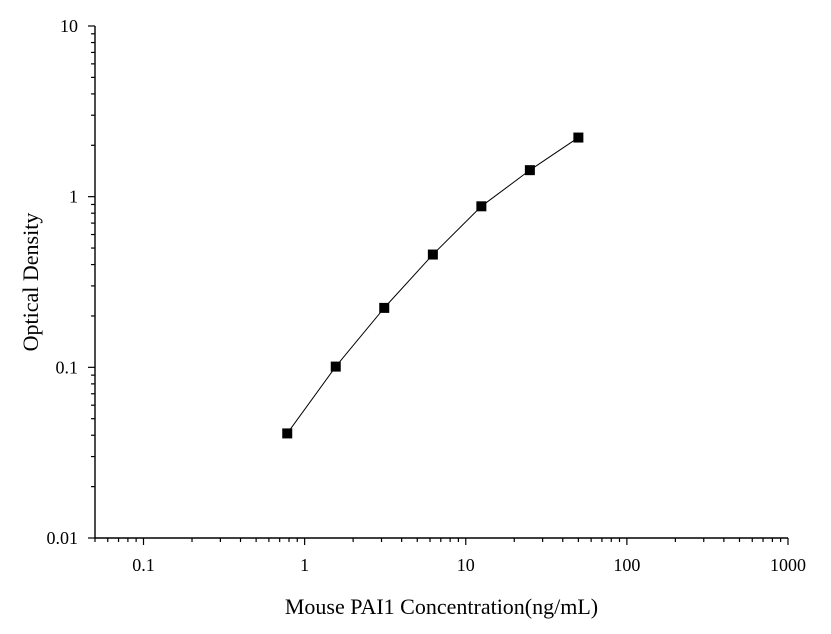 The height and width of the screenshot is (634, 831). Describe the element at coordinates (788, 565) in the screenshot. I see `x-tick-label: 1000` at that location.